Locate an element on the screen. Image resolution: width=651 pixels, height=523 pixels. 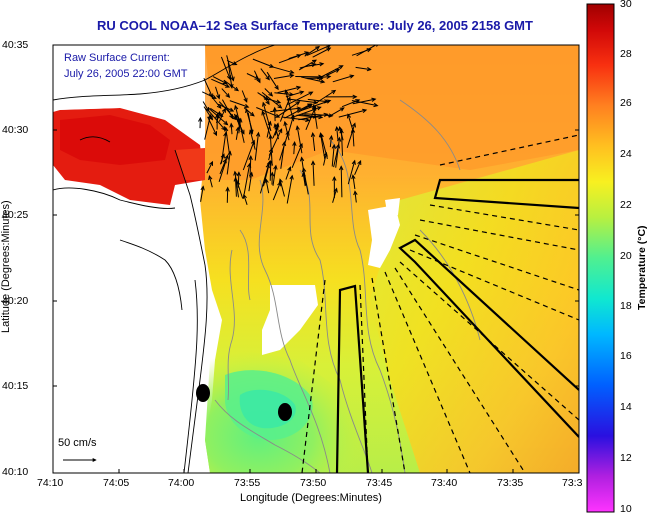
current-vector is located at coordinates (341, 181).